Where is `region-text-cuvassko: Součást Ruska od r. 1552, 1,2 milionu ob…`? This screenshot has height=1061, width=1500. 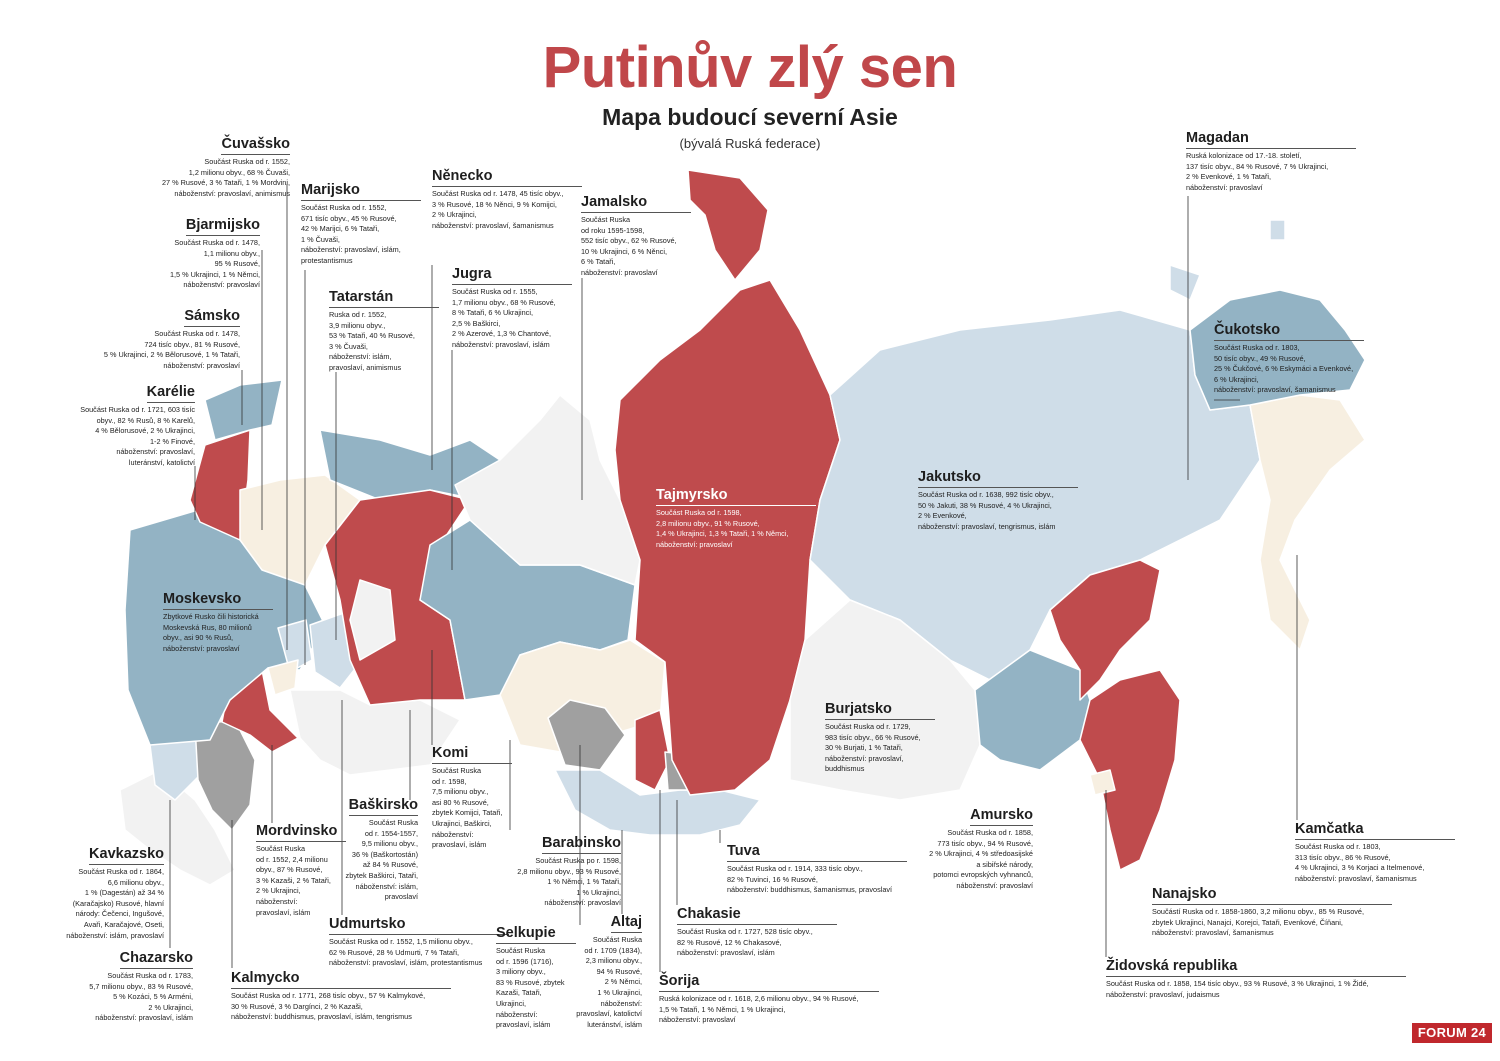 region-text-cuvassko: Součást Ruska od r. 1552, 1,2 milionu ob… is located at coordinates (225, 177).